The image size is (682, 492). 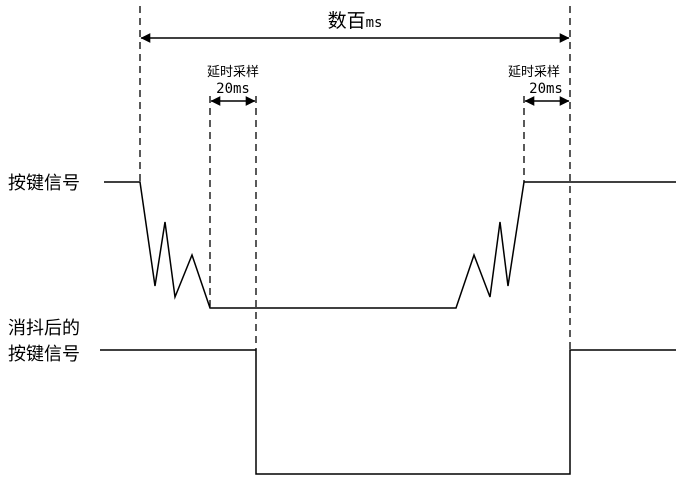 I want to click on delay-sample-right-value: 20ms, so click(x=546, y=89).